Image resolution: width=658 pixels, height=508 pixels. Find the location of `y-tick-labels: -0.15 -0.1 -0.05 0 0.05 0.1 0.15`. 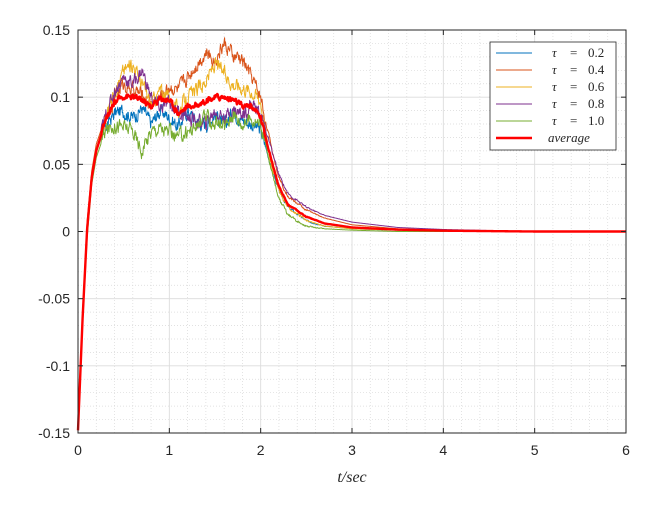

y-tick-labels: -0.15 -0.1 -0.05 0 0.05 0.1 0.15 is located at coordinates (54, 231).